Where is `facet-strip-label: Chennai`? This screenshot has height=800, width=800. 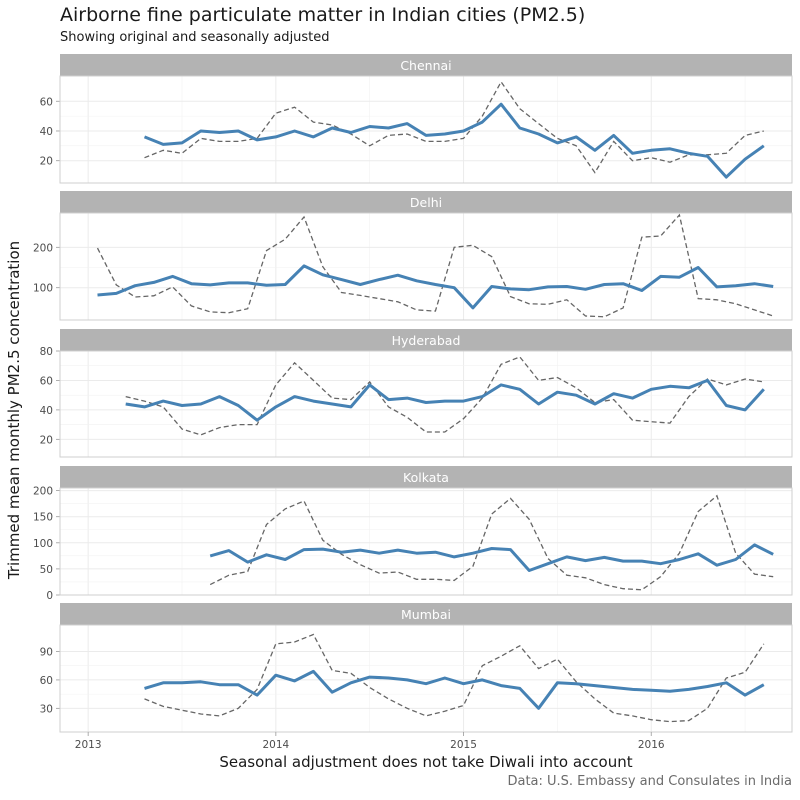
facet-strip-label: Chennai is located at coordinates (425, 65).